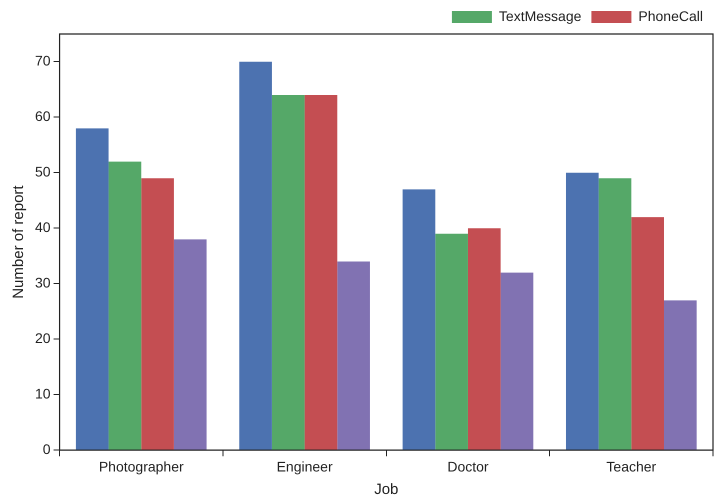 The image size is (725, 503). Describe the element at coordinates (386, 489) in the screenshot. I see `x-axis-title: Job` at that location.